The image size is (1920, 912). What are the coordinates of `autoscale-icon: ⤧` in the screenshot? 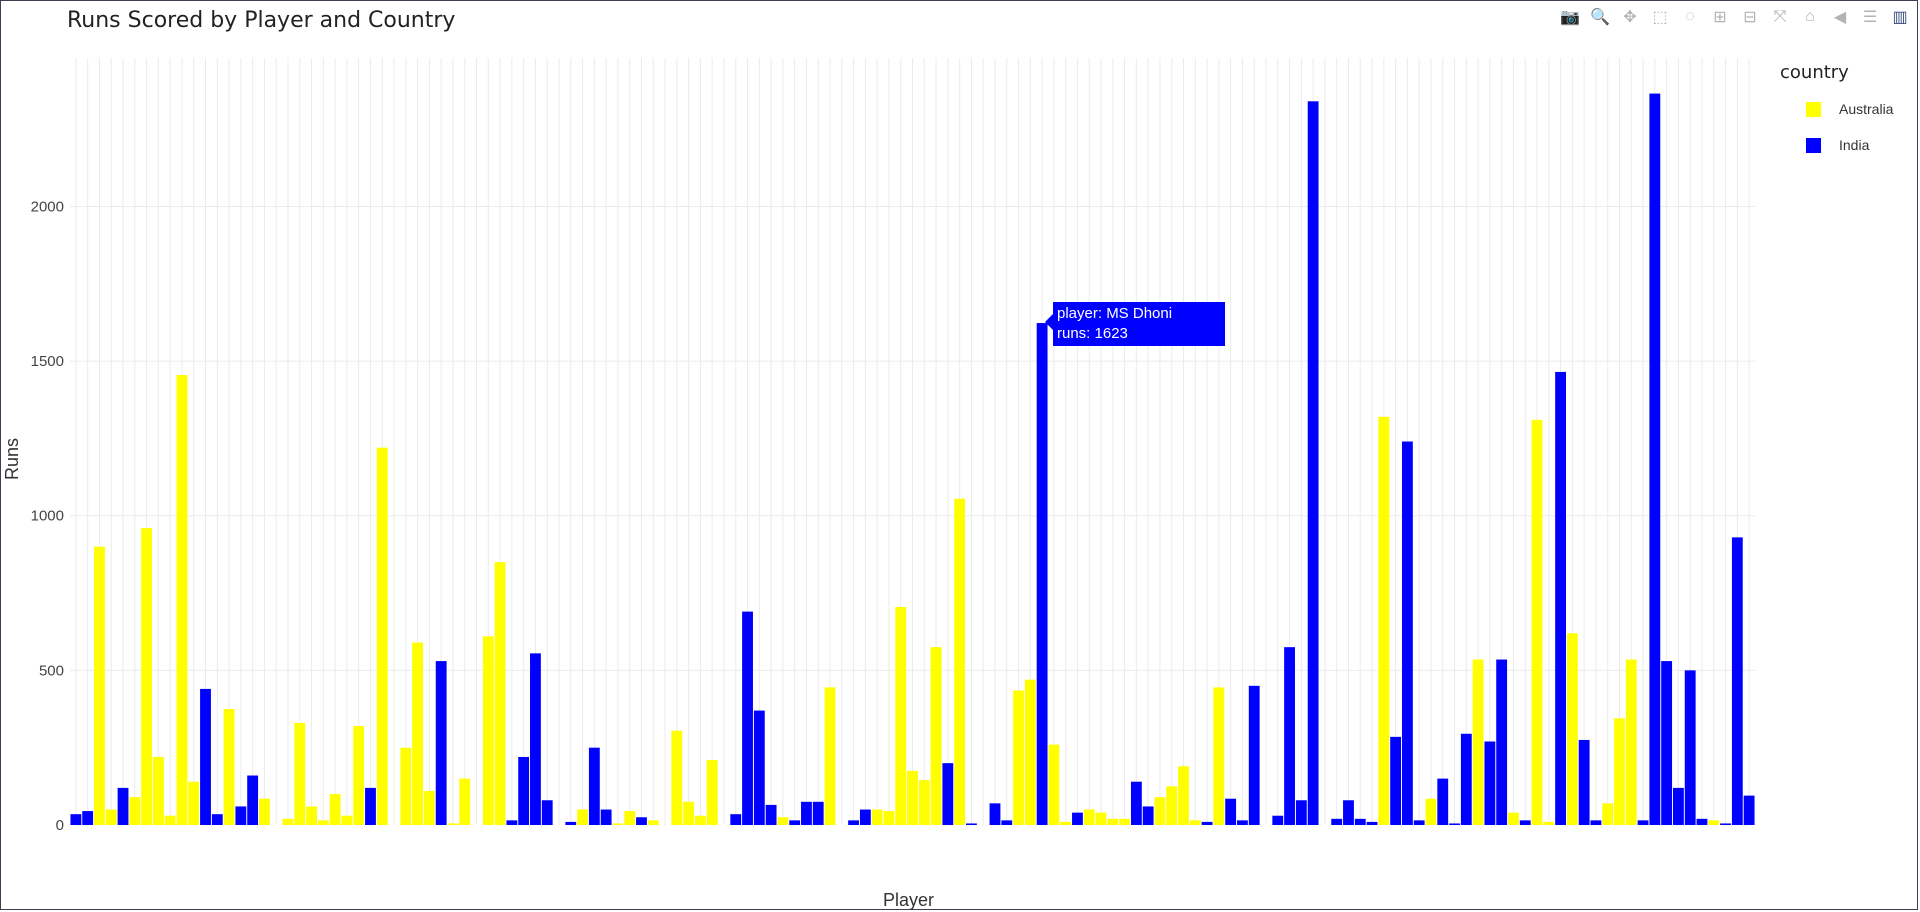 It's located at (1780, 16).